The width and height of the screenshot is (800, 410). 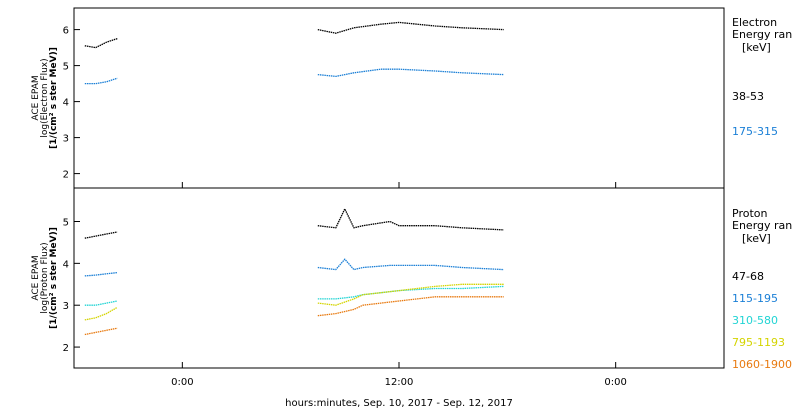 What do you see at coordinates (66, 222) in the screenshot?
I see `proton-ytick-label-3: 5` at bounding box center [66, 222].